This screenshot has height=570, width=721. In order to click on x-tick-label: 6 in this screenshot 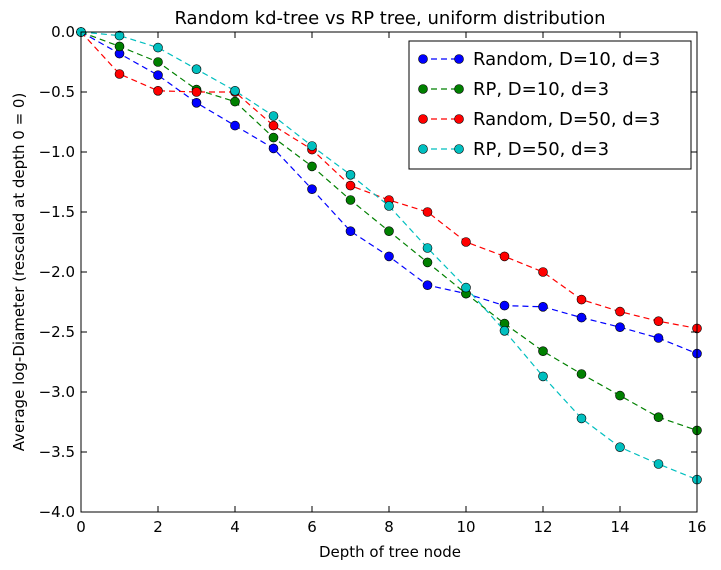, I will do `click(312, 527)`.